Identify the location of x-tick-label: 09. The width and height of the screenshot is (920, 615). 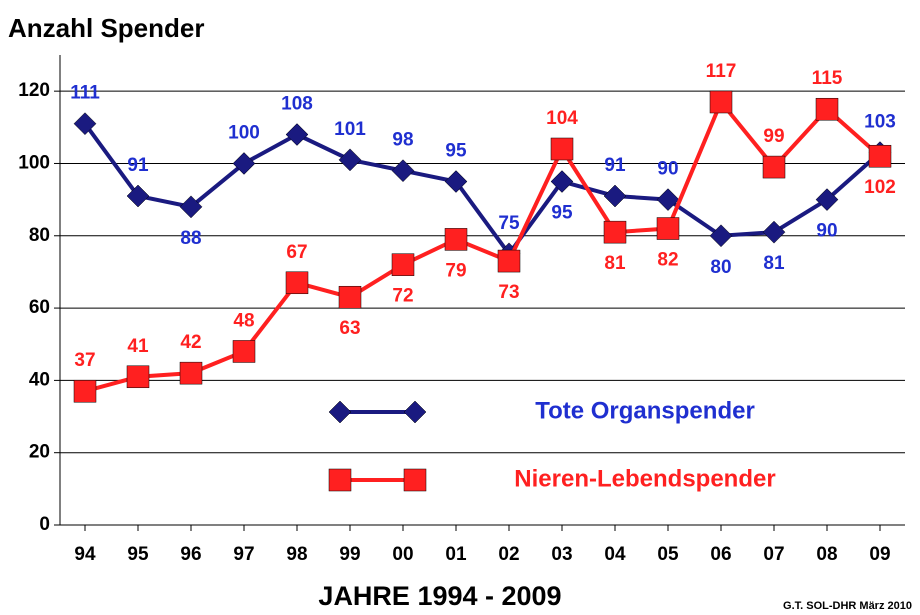
(879, 554).